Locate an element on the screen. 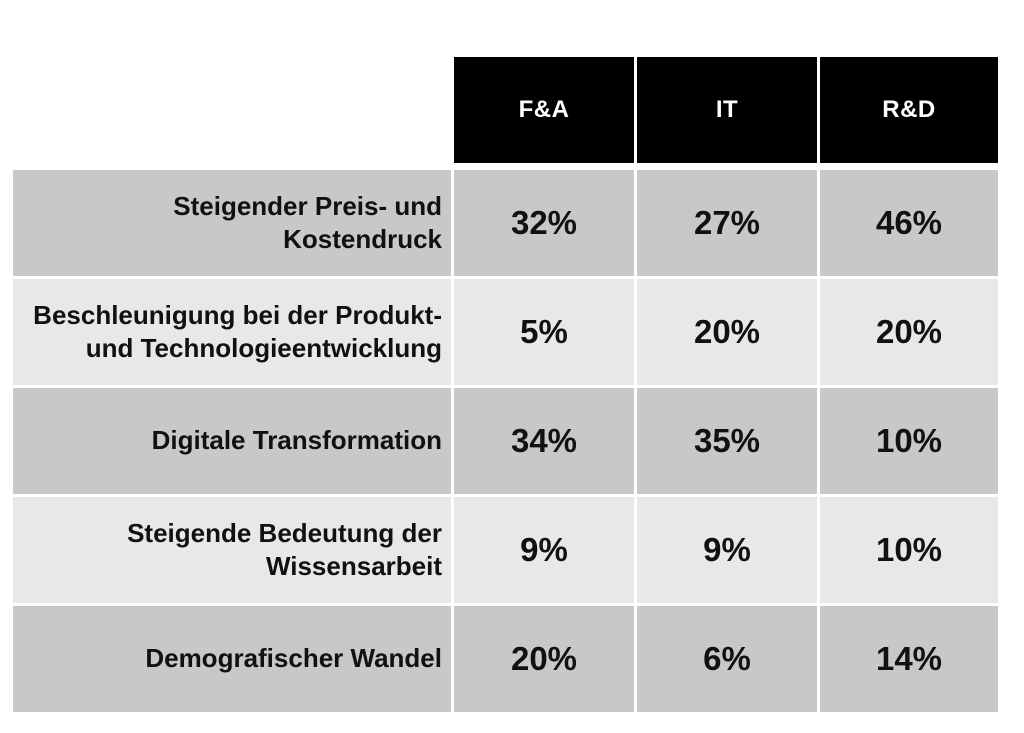 The image size is (1024, 733). value-cell-fa: 9% is located at coordinates (544, 550).